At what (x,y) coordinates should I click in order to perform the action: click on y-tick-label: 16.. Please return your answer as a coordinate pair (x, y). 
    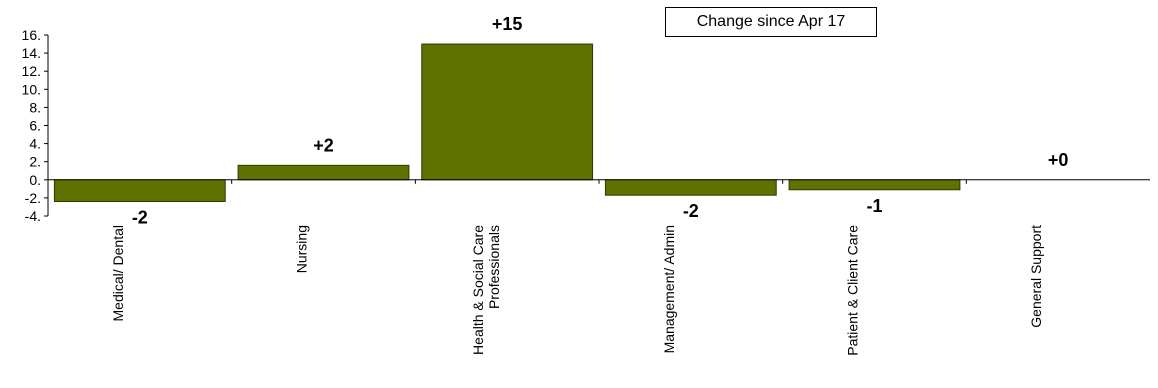
    Looking at the image, I should click on (31, 35).